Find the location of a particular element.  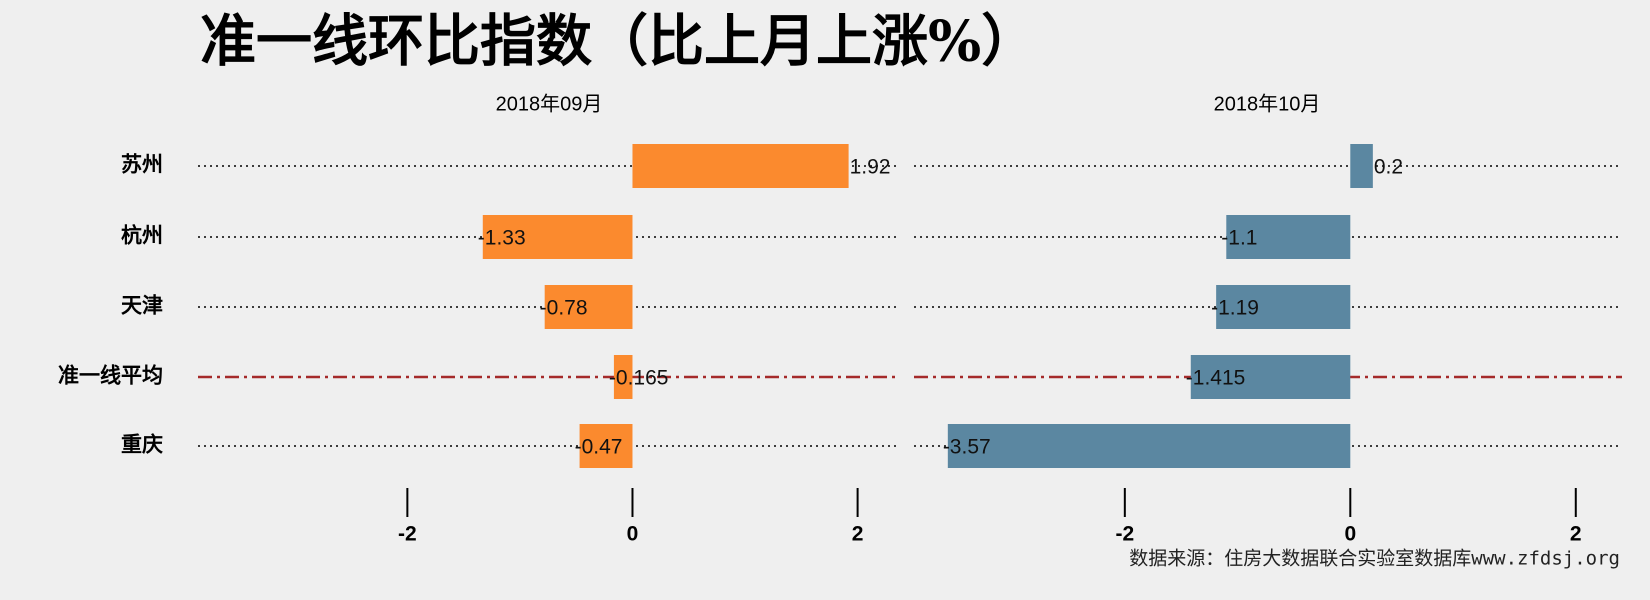

chart-title: 准一线环比指数（比上月上涨%） is located at coordinates (618, 42).